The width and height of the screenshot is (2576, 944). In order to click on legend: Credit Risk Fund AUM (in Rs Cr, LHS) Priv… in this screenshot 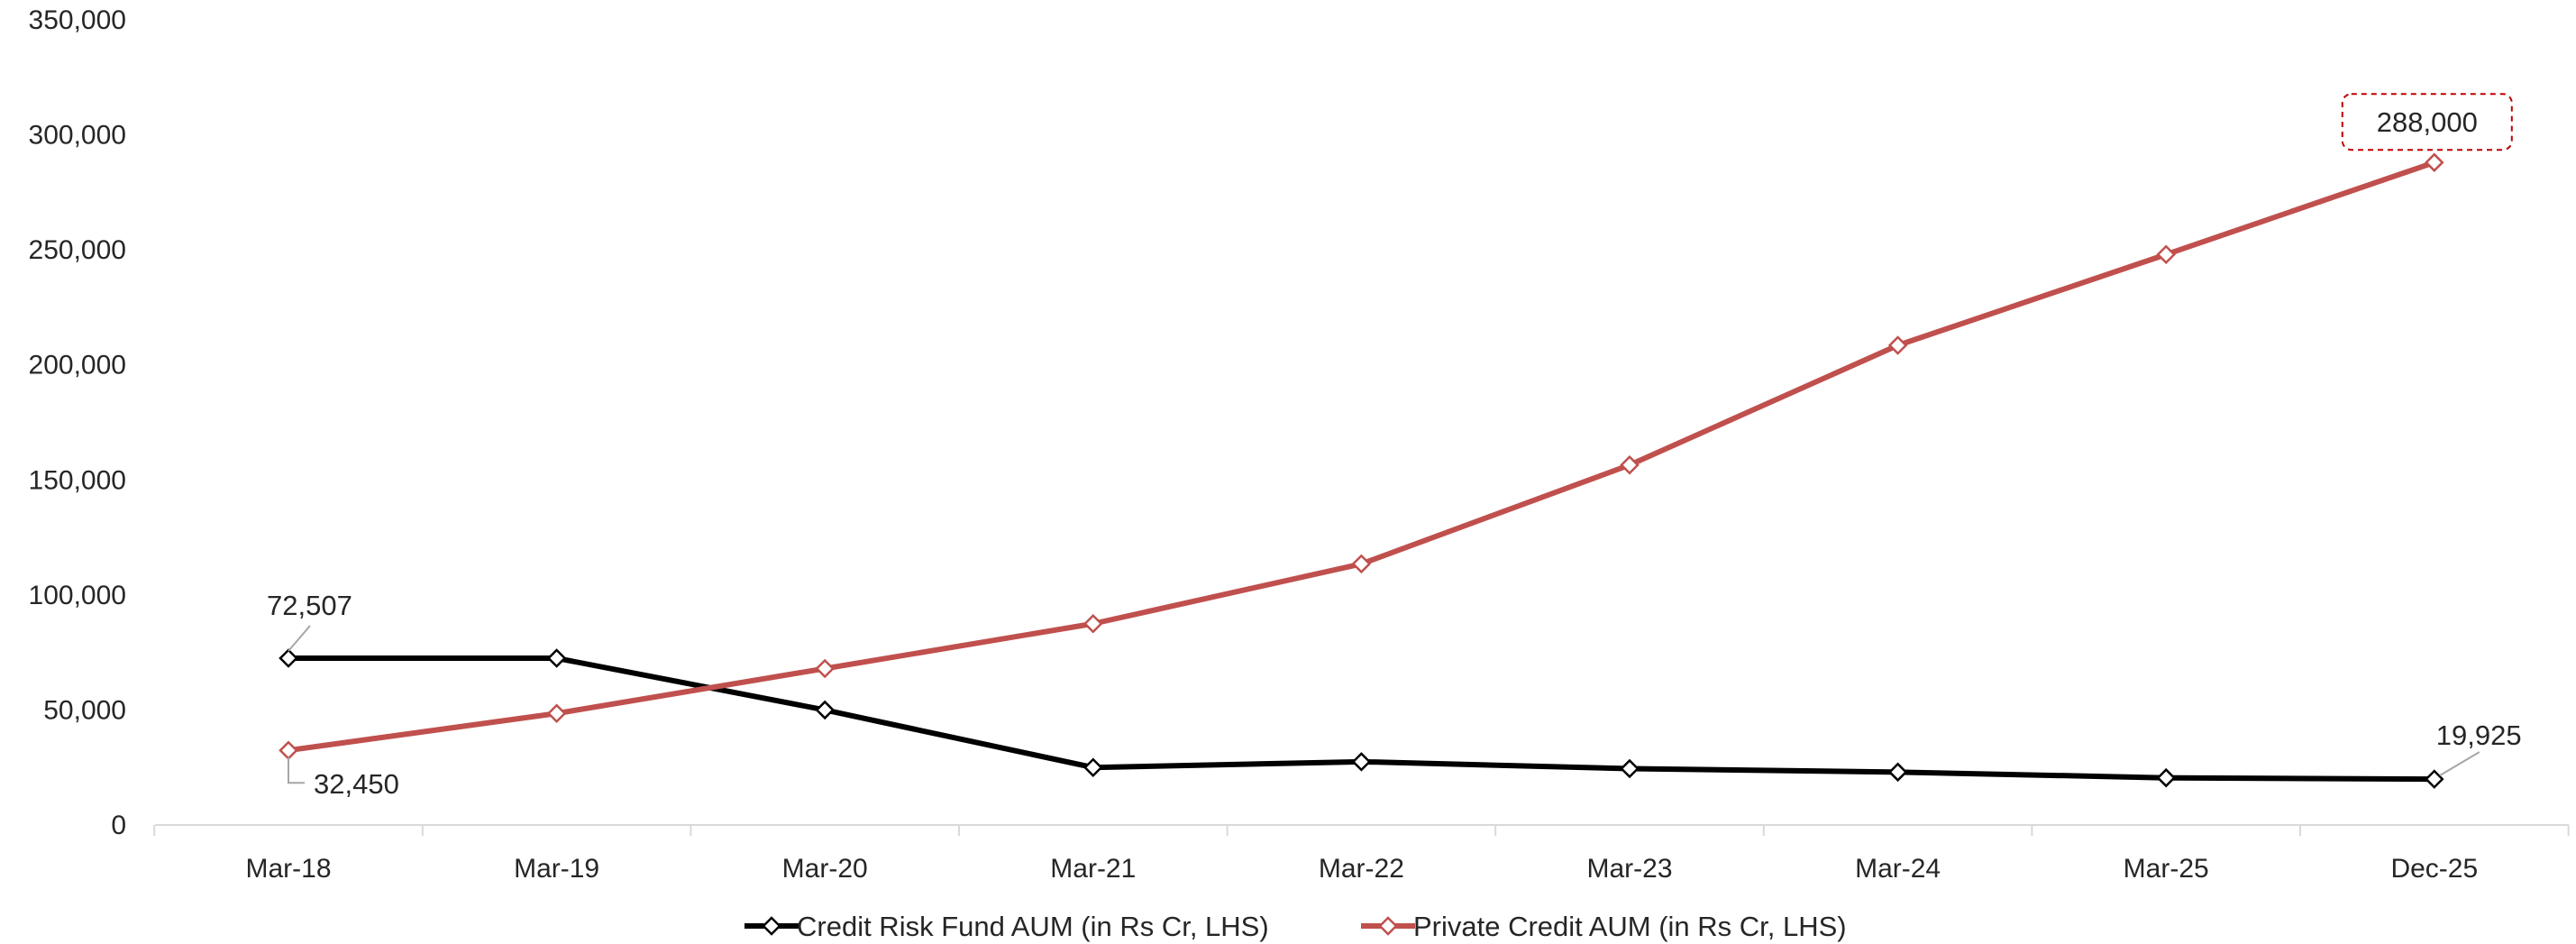, I will do `click(1296, 926)`.